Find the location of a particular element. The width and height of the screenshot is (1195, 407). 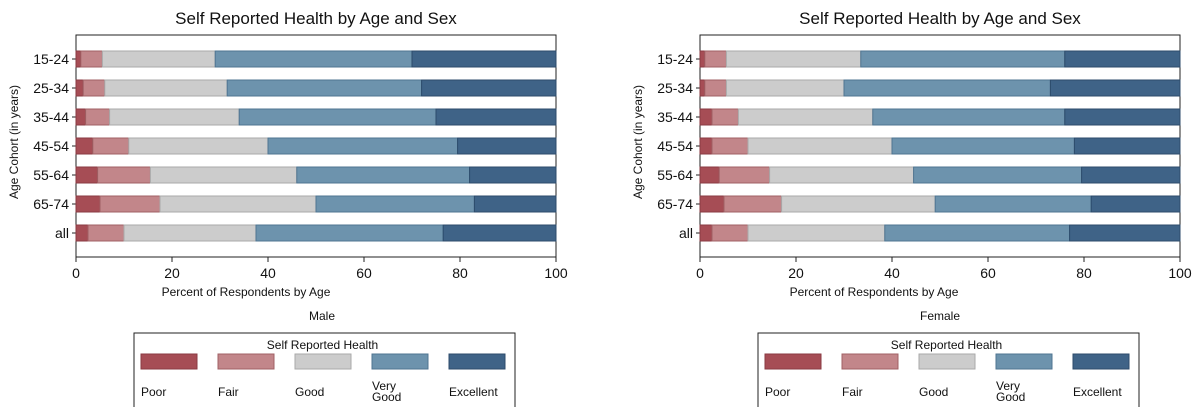

y-tick-label: 55-64 is located at coordinates (675, 175).